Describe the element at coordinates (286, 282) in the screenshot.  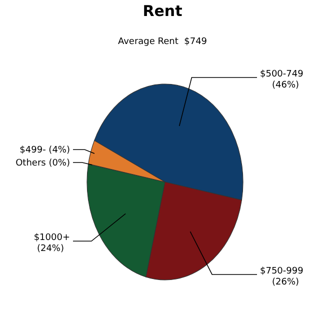
I see `data-label: (26%)` at that location.